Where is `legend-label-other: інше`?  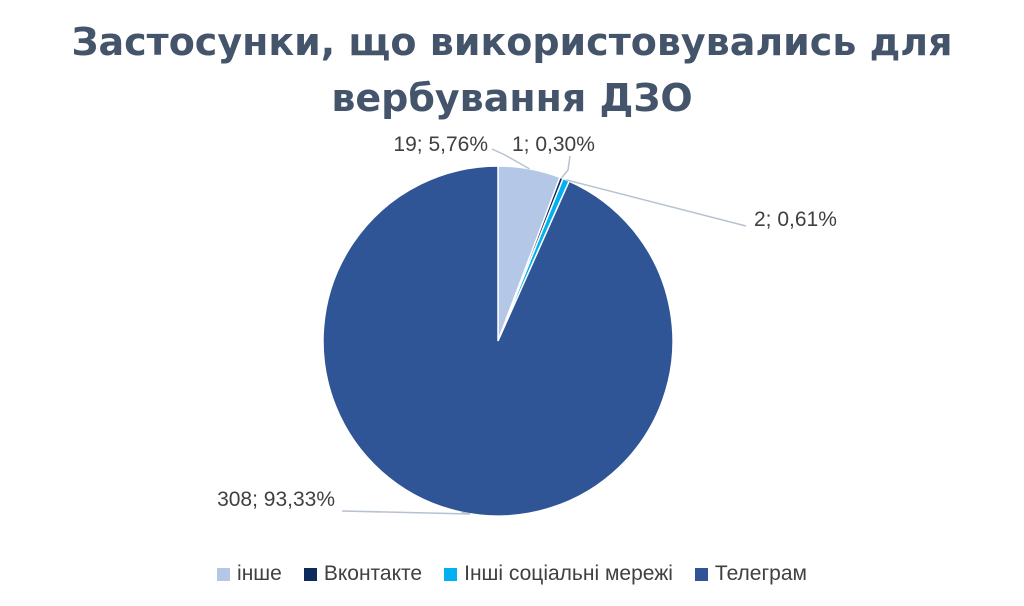 legend-label-other: інше is located at coordinates (259, 573).